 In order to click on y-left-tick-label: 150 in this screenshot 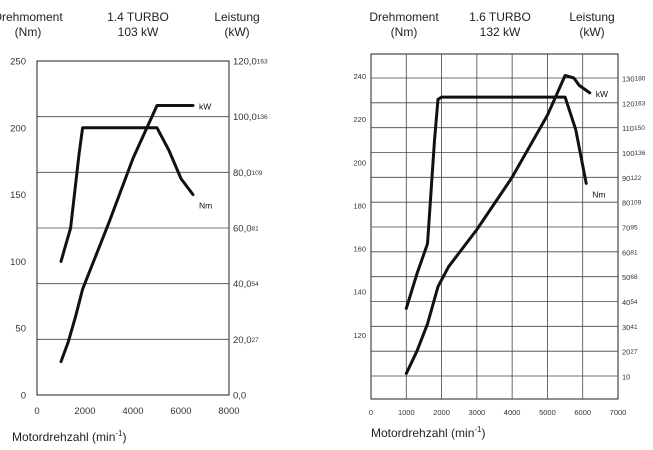, I will do `click(18, 195)`.